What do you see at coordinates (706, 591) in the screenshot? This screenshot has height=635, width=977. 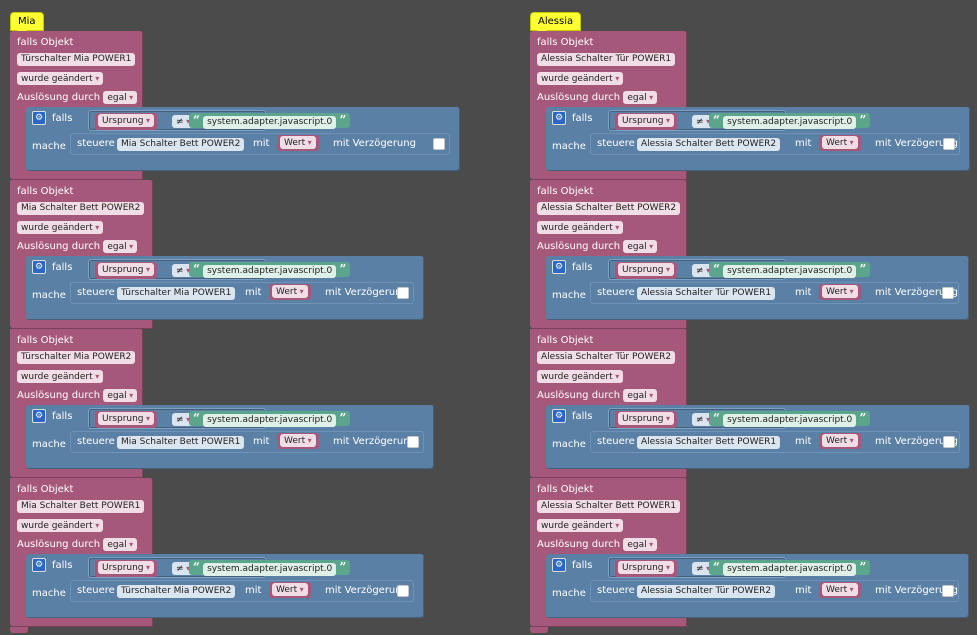 I see `control-target-field: Alessia Schalter Tür POWER2` at bounding box center [706, 591].